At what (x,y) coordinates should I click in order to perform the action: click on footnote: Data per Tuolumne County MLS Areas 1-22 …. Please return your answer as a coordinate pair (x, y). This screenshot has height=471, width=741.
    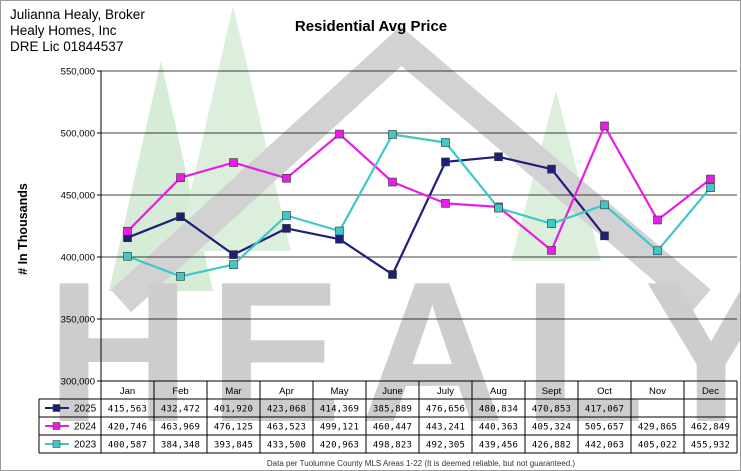
    Looking at the image, I should click on (421, 463).